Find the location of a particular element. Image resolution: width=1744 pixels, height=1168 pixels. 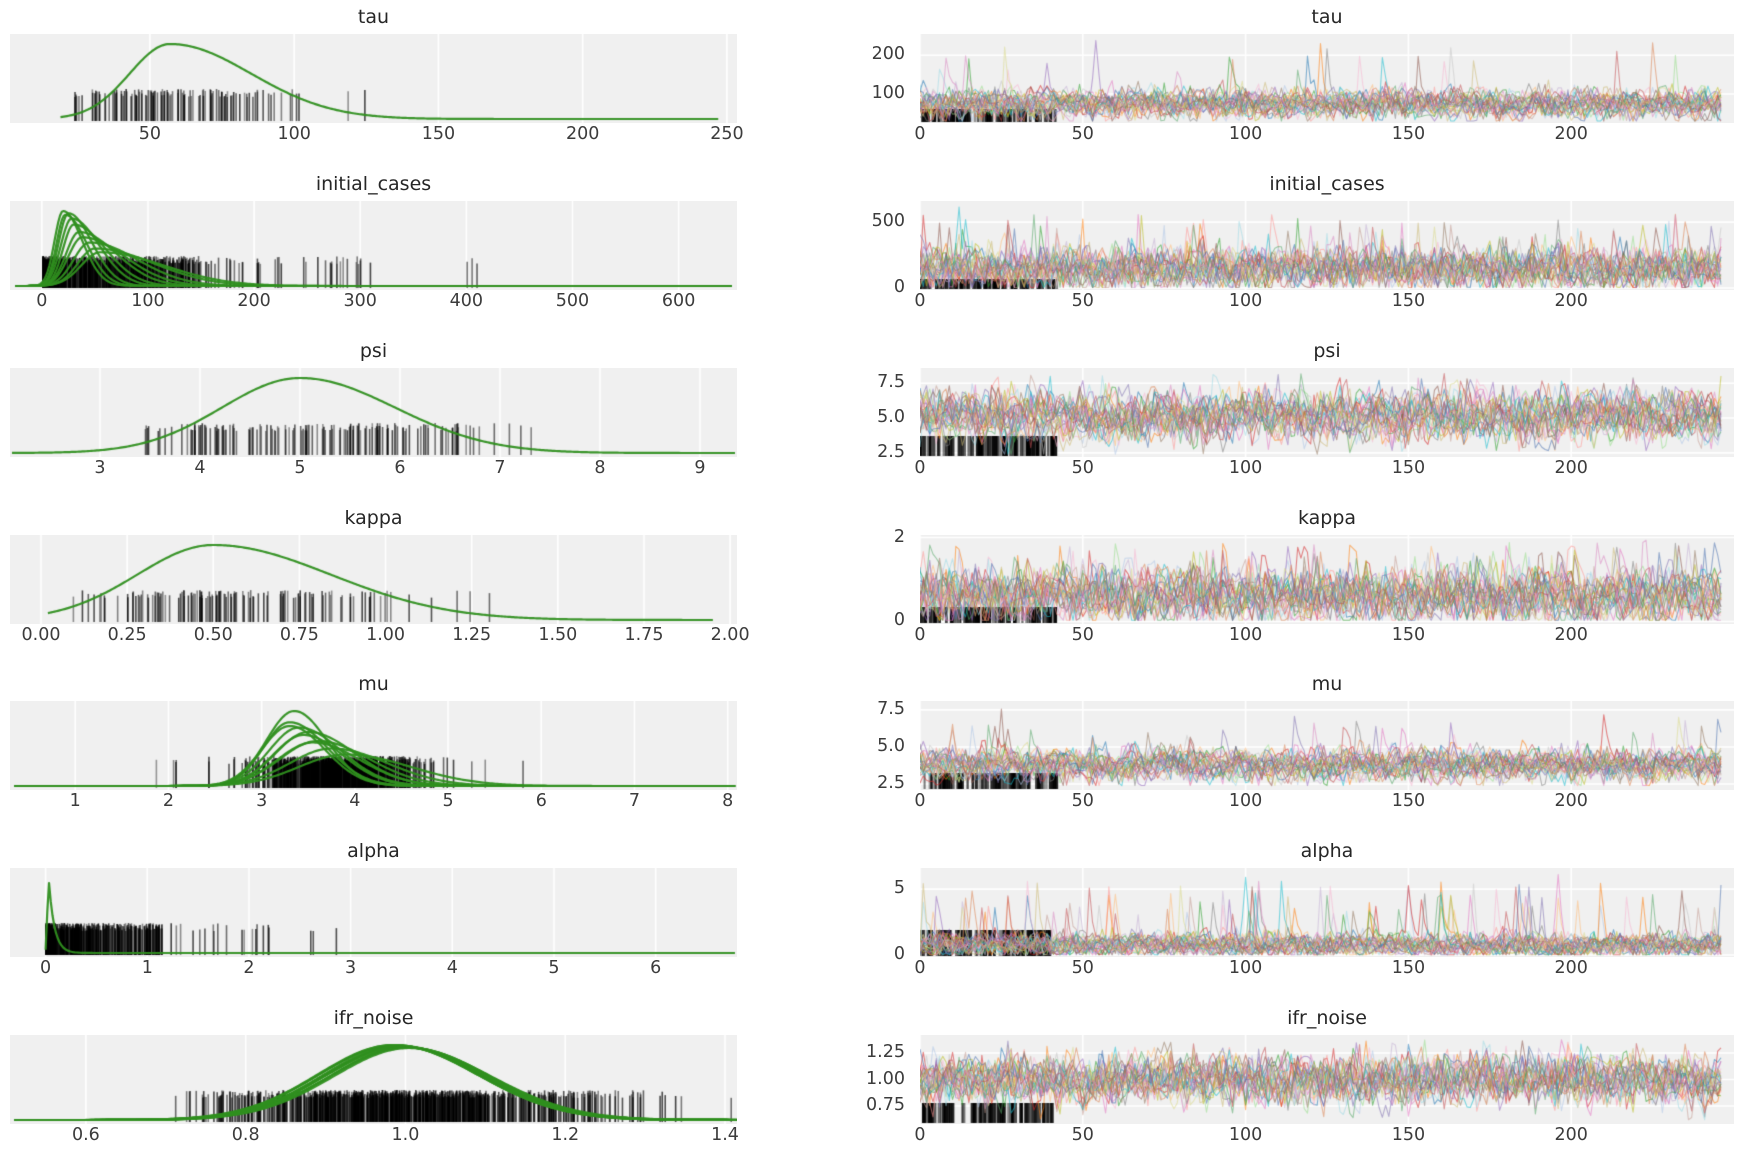

x-tick-label: 0.6 is located at coordinates (85, 1135).